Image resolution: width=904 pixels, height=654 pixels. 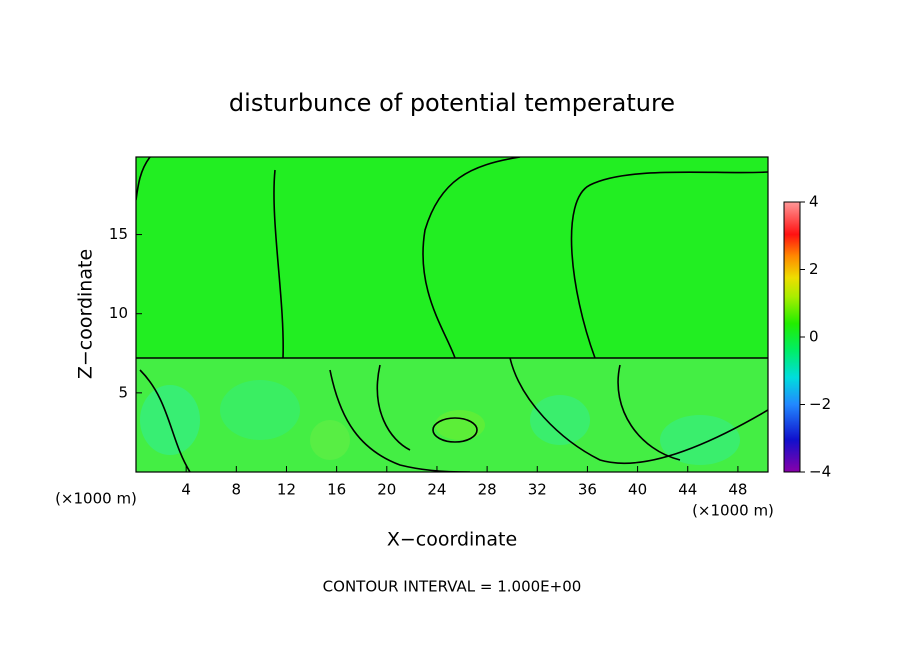 What do you see at coordinates (86, 314) in the screenshot?
I see `y-axis-label: Z−coordinate` at bounding box center [86, 314].